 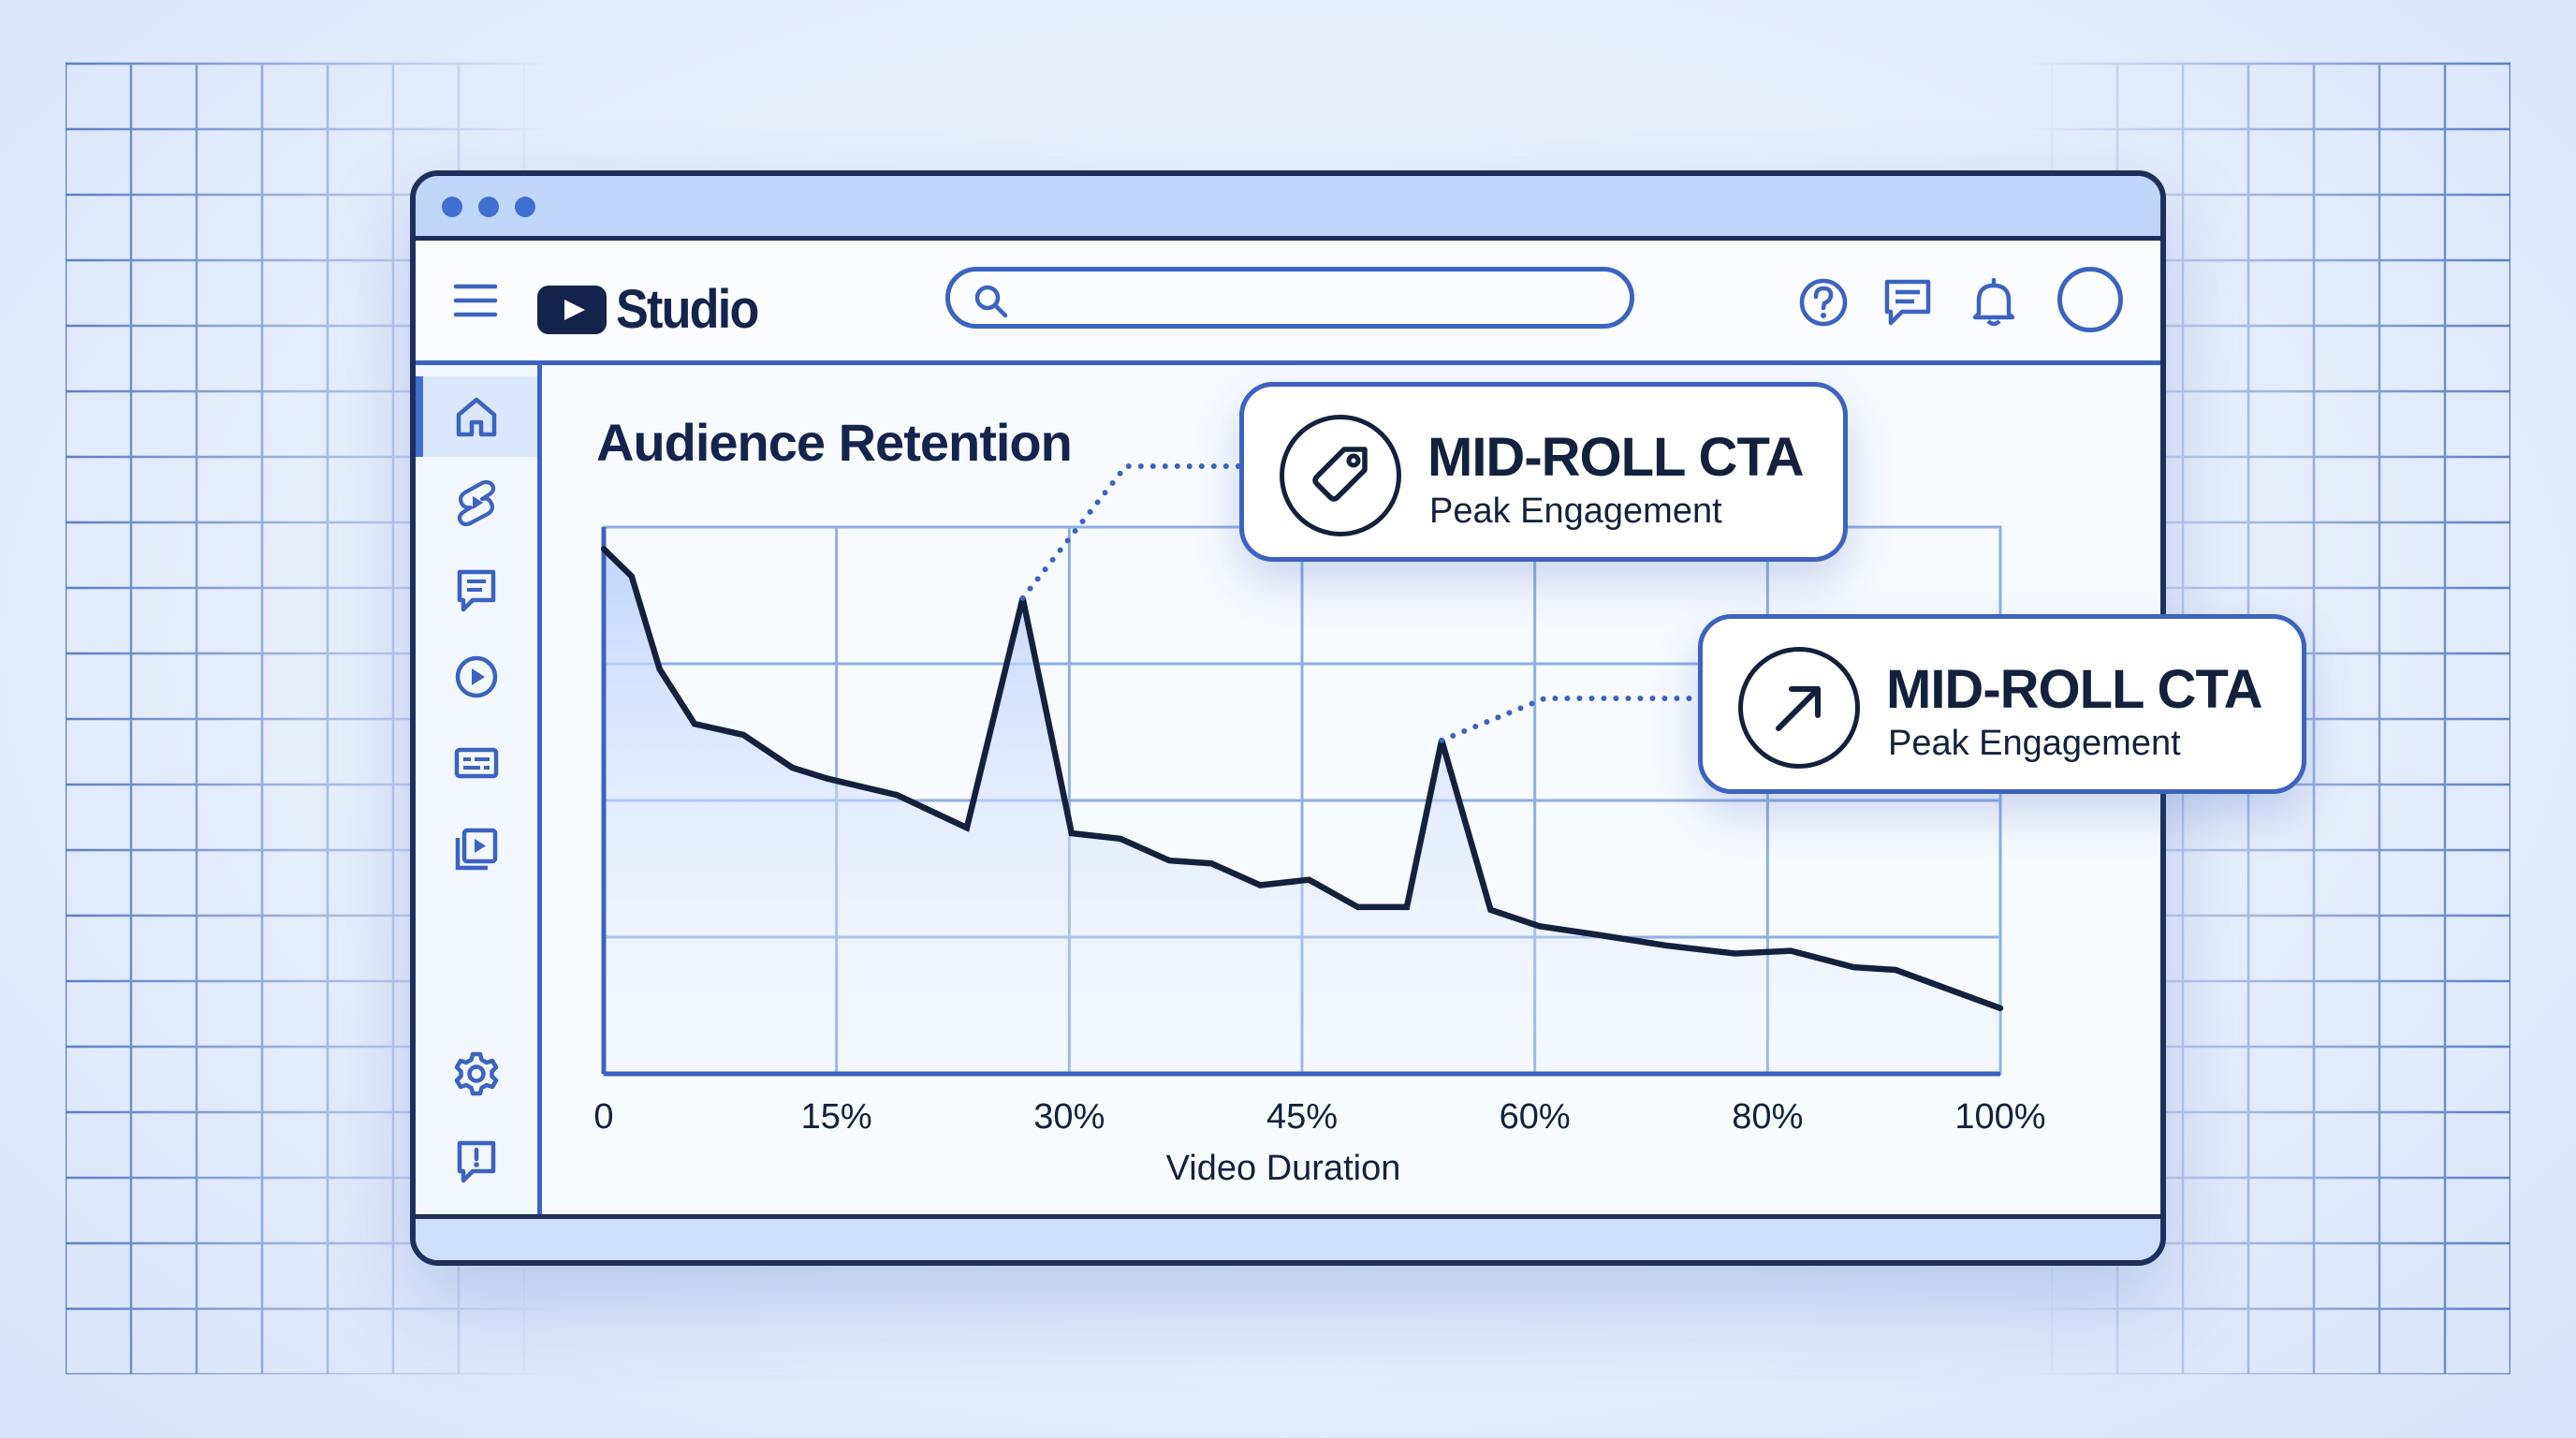 I want to click on feedback-icon, so click(x=1908, y=302).